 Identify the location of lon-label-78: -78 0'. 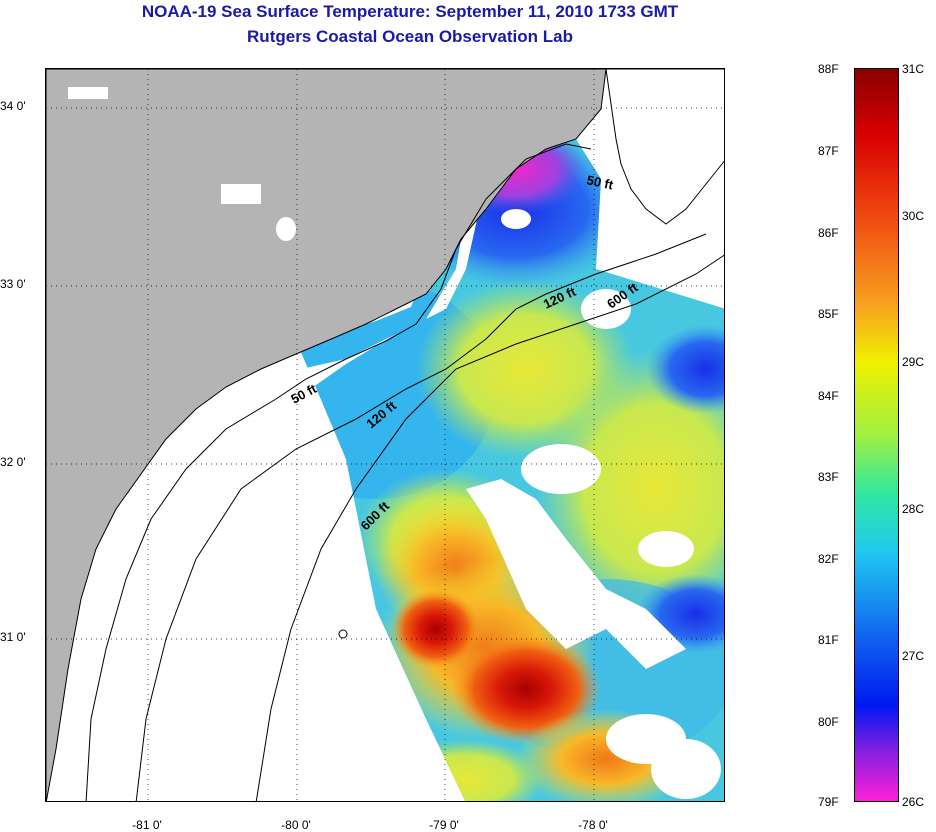
(593, 825).